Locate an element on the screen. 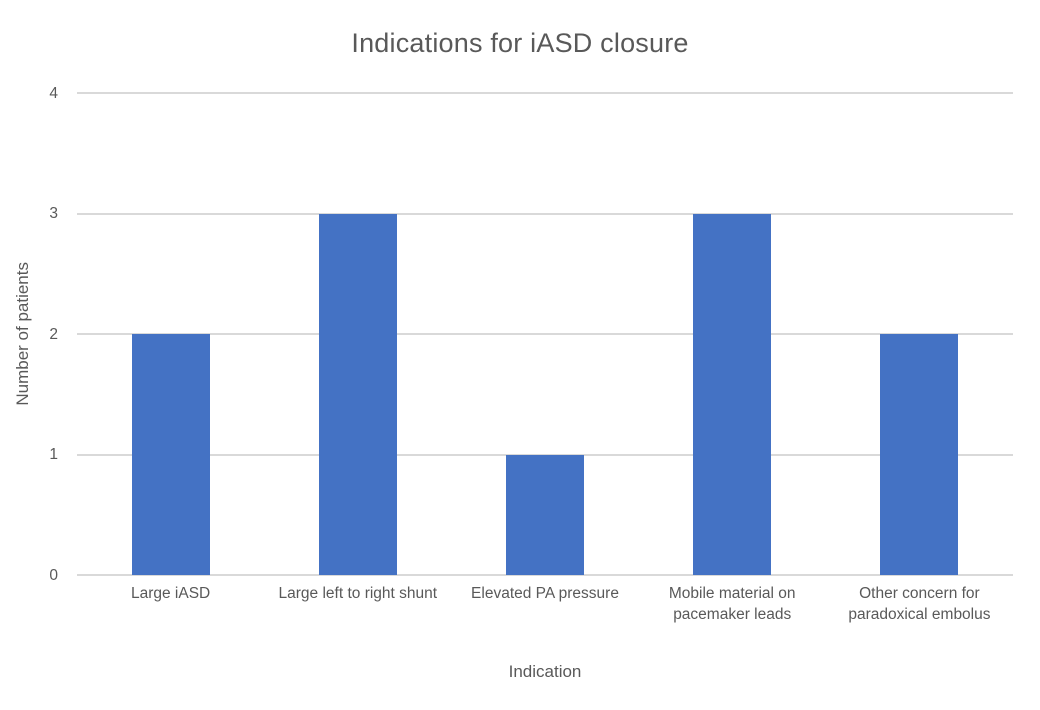  y-tick-label: 4 is located at coordinates (53, 93).